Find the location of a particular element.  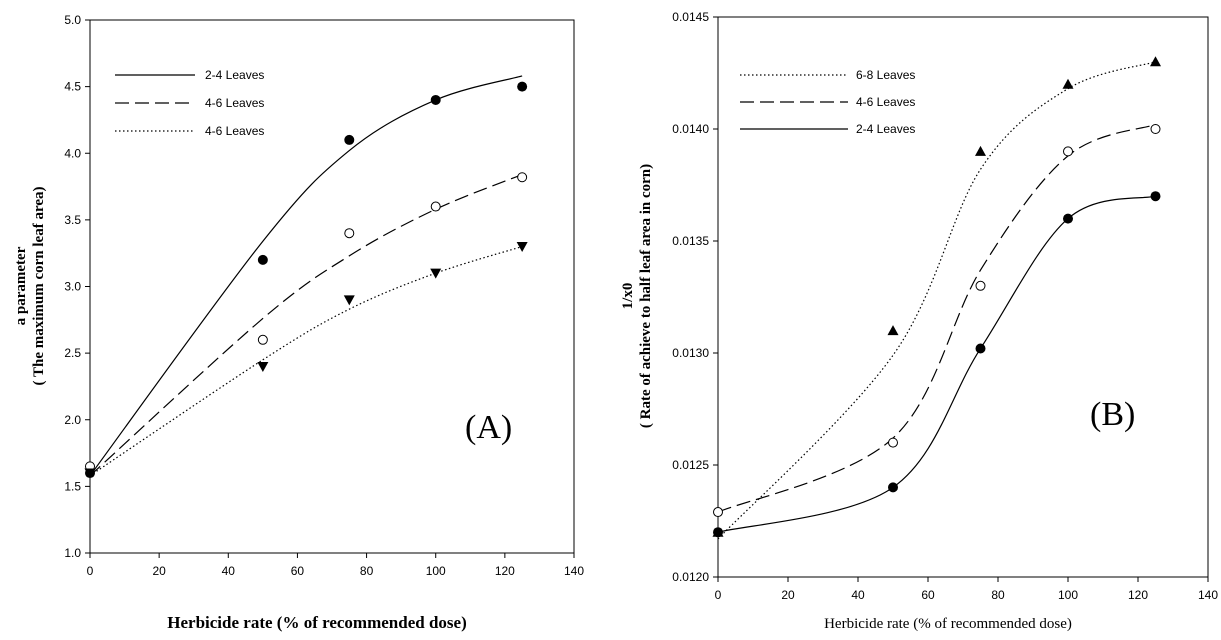

y-tick-label: 3.5 is located at coordinates (72, 220).